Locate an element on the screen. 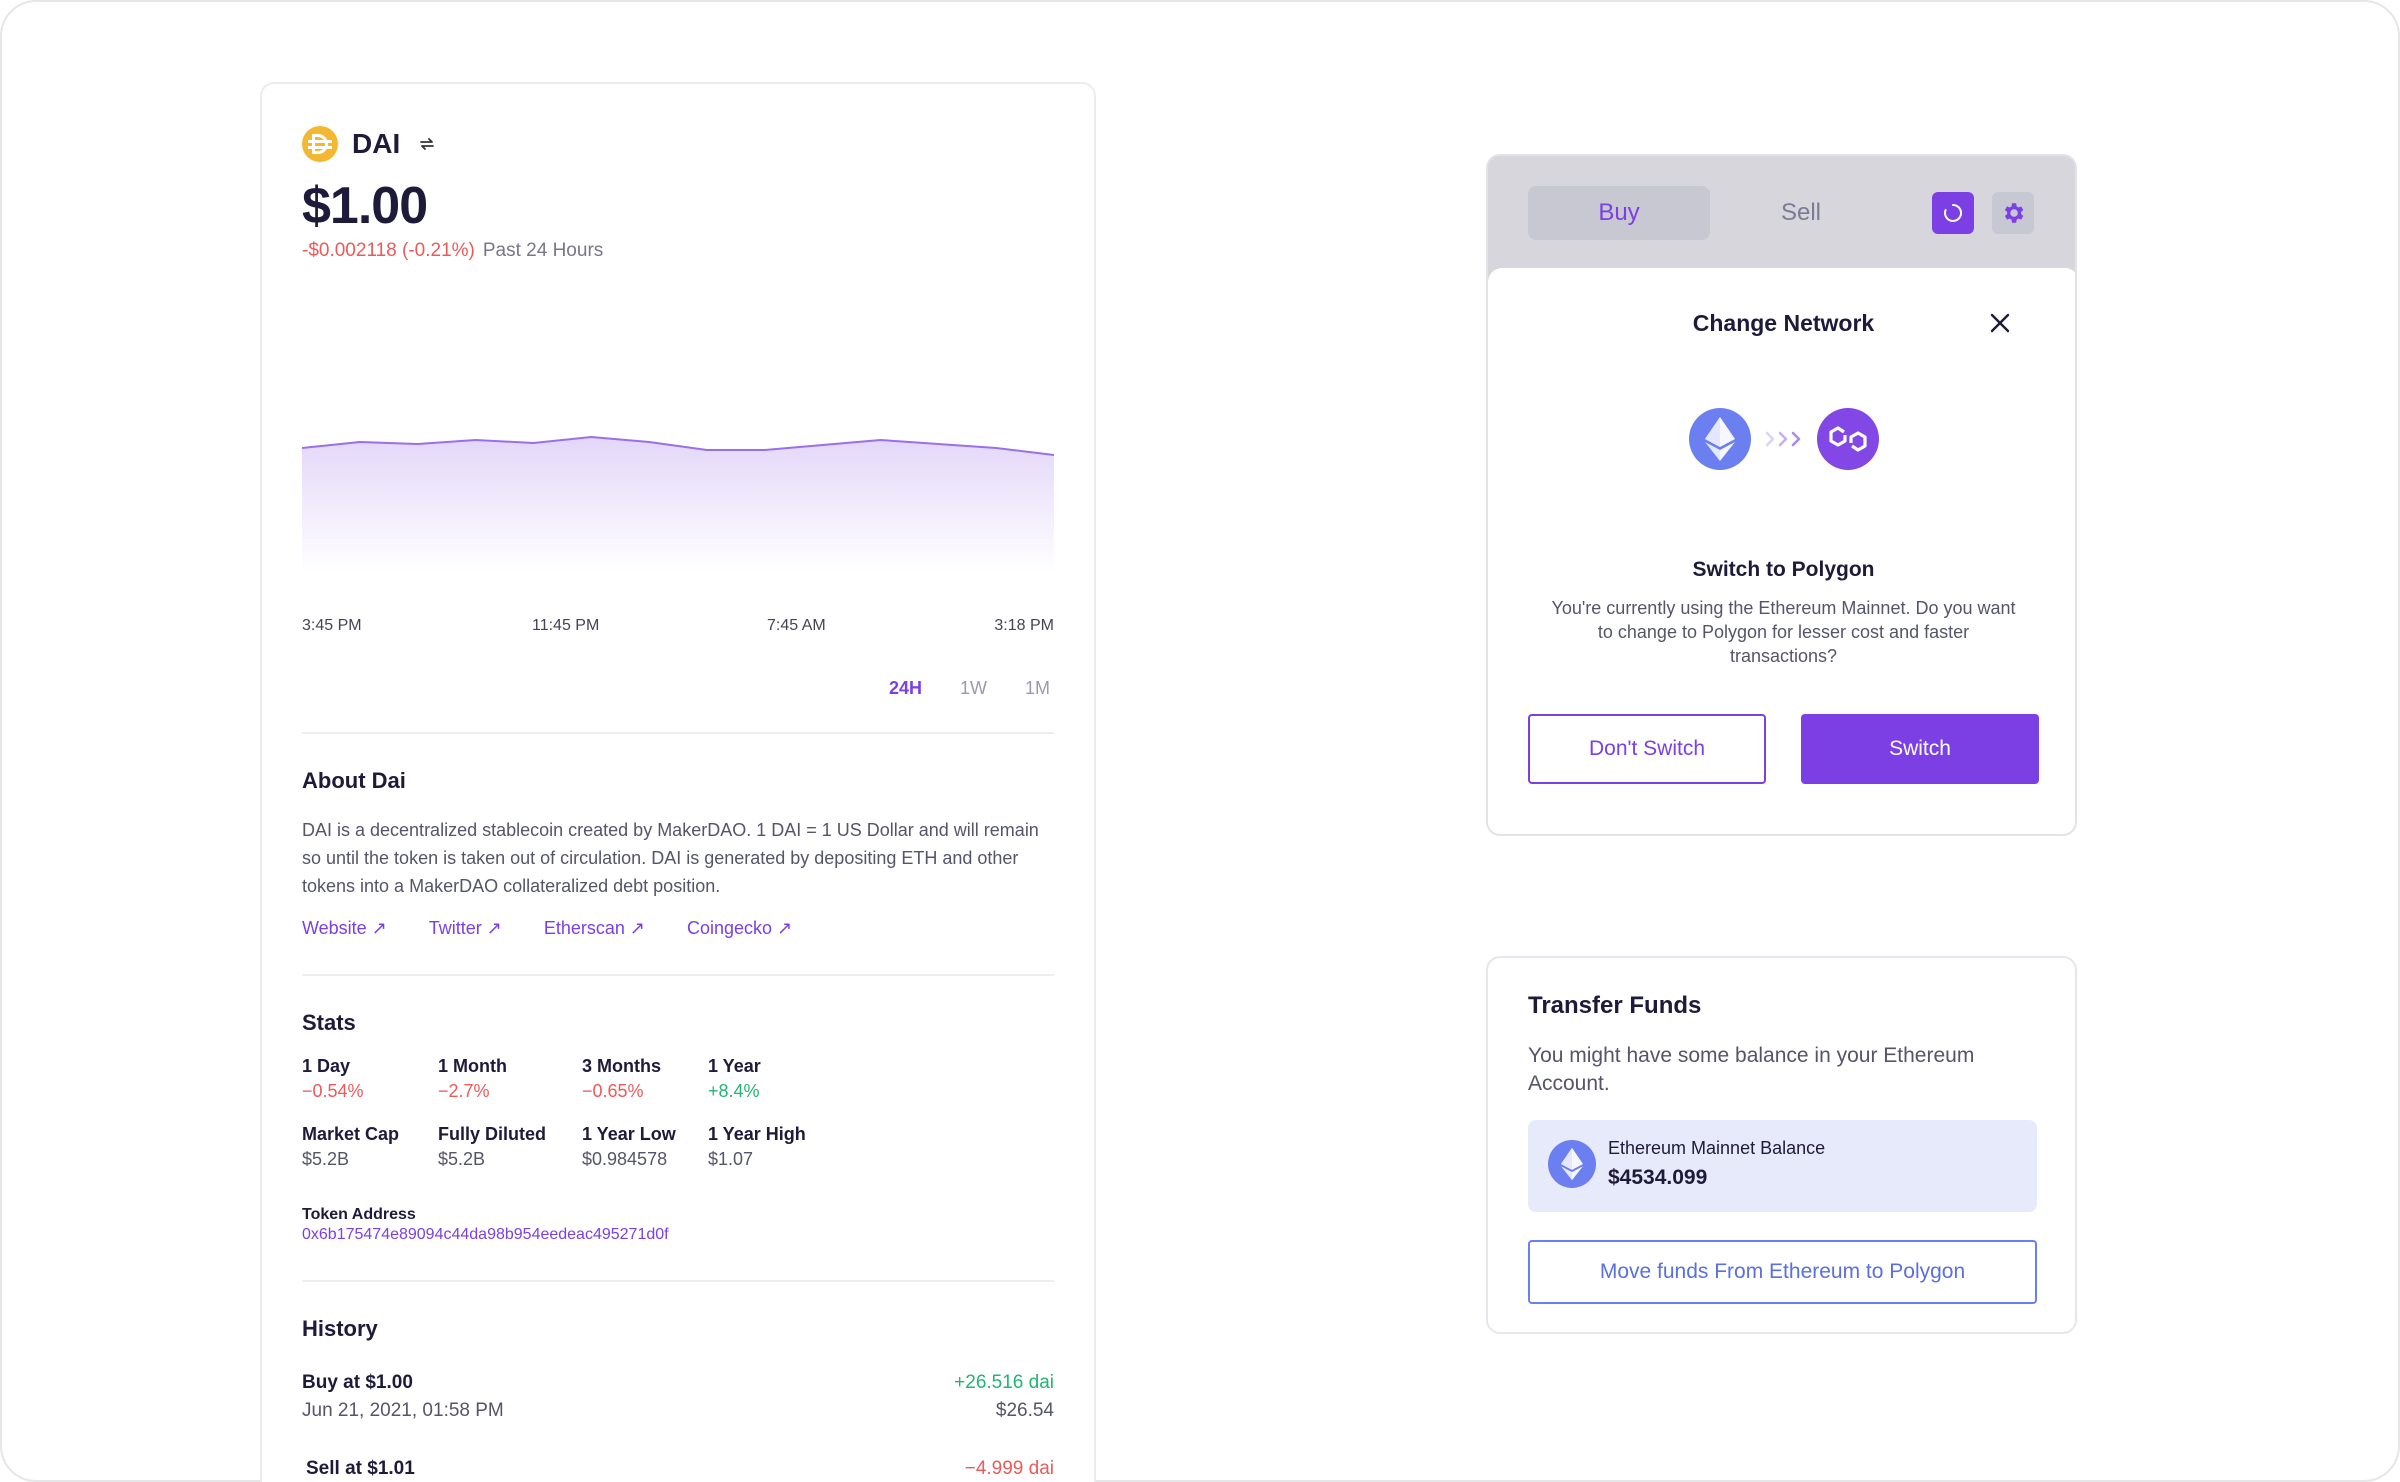 Image resolution: width=2400 pixels, height=1482 pixels. stat-3-months: 3 Months −0.65% is located at coordinates (657, 1079).